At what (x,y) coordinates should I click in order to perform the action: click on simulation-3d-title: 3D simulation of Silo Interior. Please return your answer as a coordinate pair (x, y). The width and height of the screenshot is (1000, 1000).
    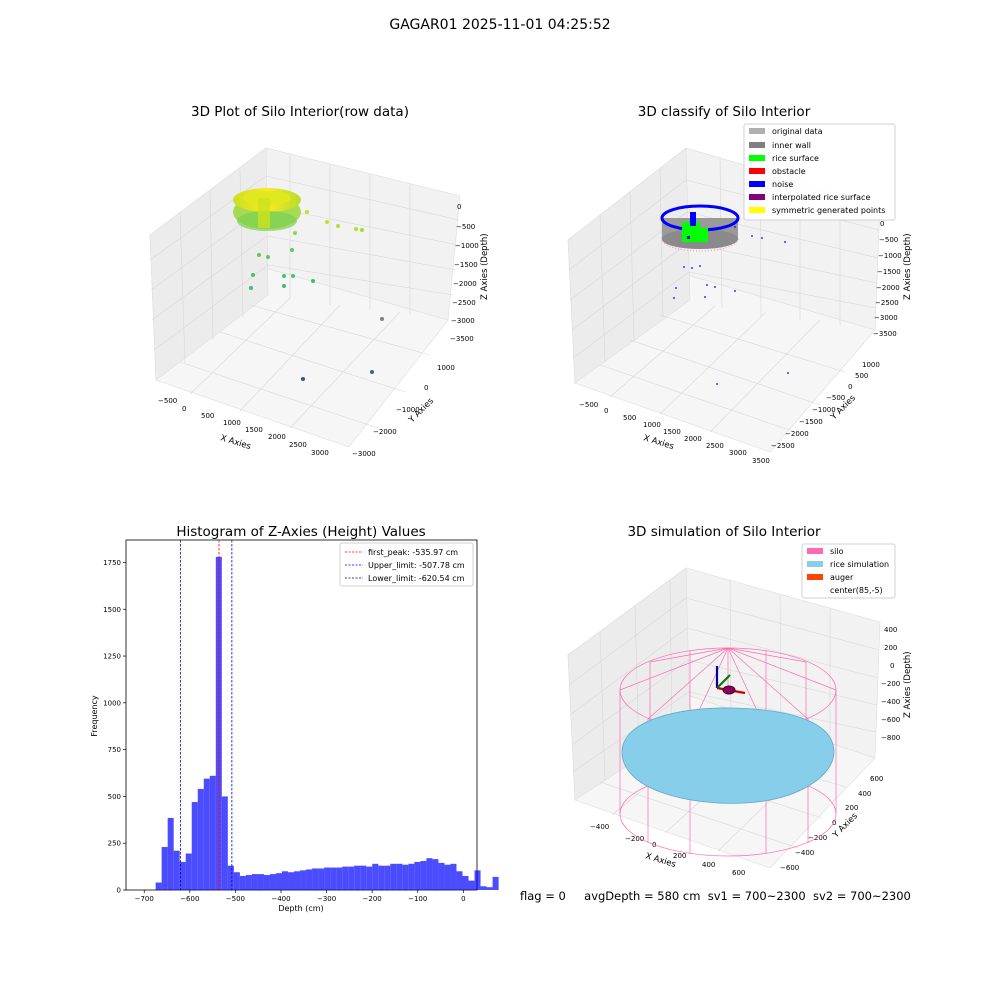
    Looking at the image, I should click on (724, 532).